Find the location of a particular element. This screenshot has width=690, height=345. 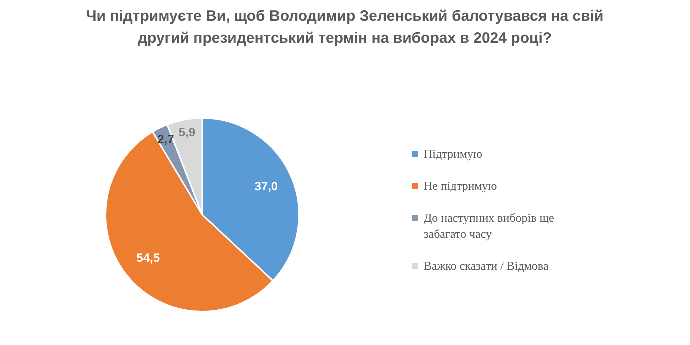

legend-label: До наступних виборів ще забагато часу is located at coordinates (490, 226).